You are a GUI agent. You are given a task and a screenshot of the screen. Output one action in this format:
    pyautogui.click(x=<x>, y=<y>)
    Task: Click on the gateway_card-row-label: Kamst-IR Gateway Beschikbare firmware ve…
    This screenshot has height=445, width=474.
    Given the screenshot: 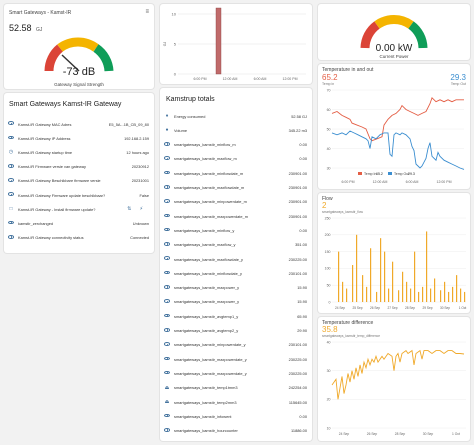 What is the action you would take?
    pyautogui.click(x=59, y=181)
    